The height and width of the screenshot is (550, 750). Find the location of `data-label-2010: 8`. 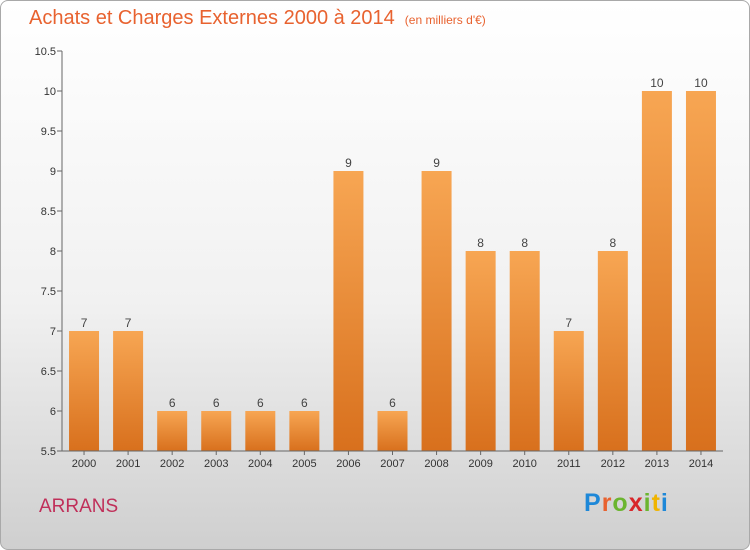

data-label-2010: 8 is located at coordinates (524, 243).